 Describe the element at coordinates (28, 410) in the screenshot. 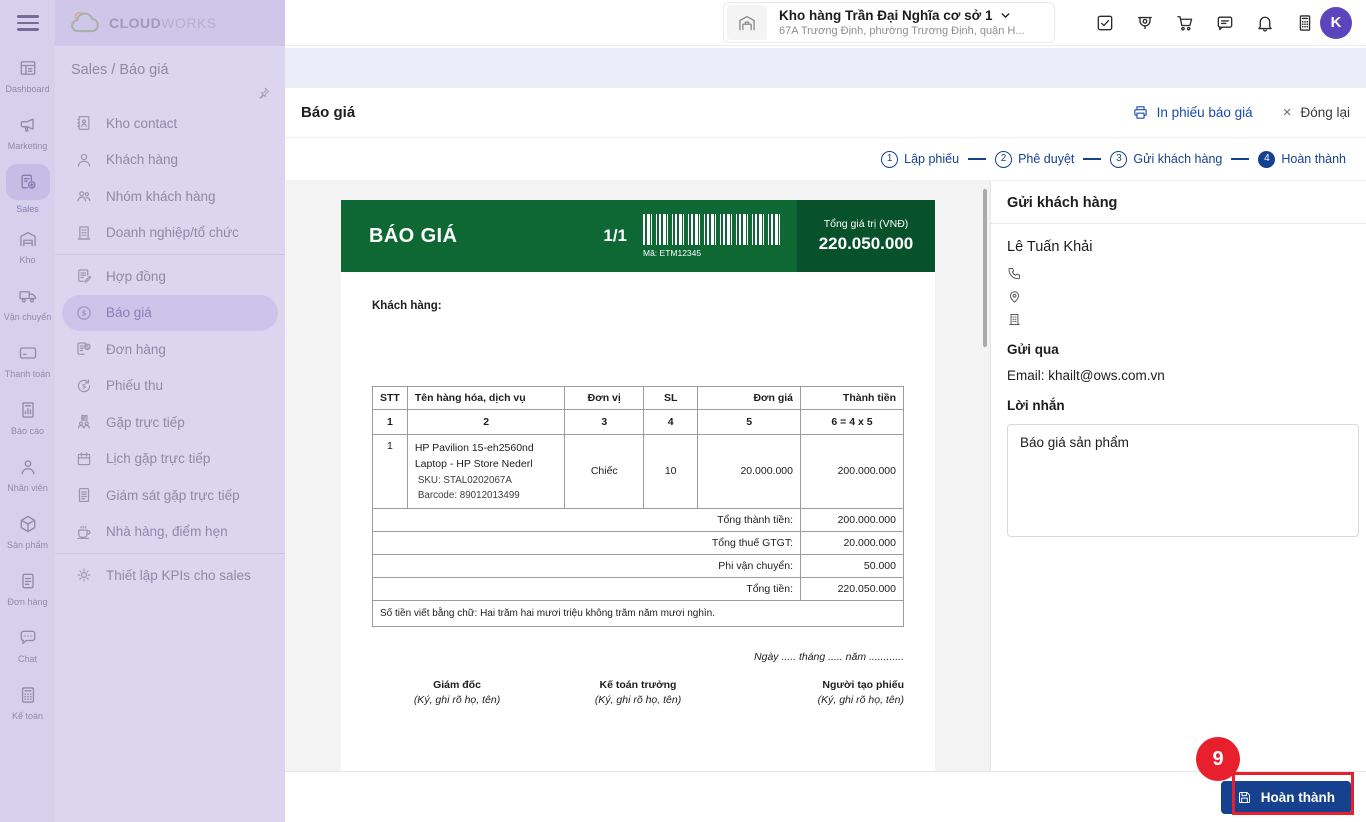

I see `report-icon` at that location.